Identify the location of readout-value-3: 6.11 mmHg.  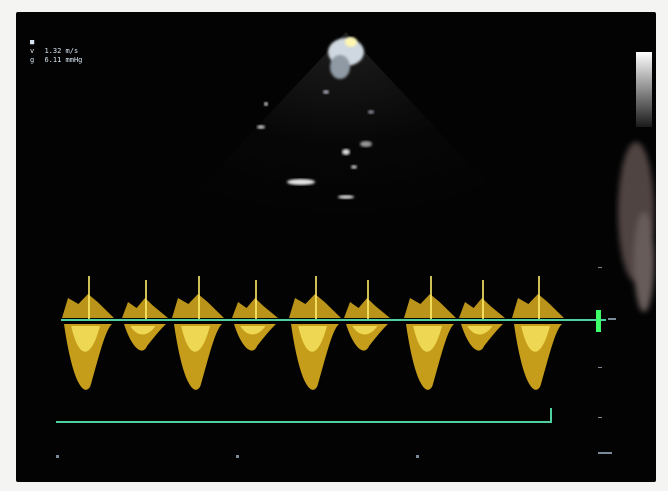
(63, 60).